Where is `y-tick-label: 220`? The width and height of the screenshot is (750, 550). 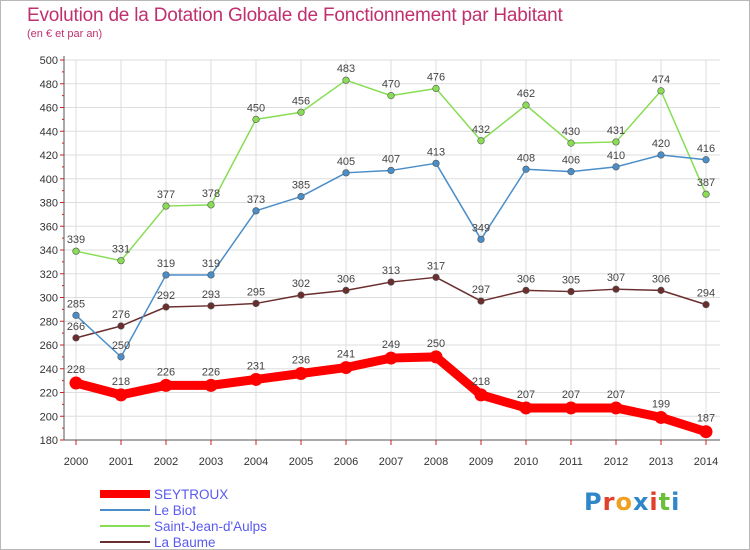
y-tick-label: 220 is located at coordinates (49, 394).